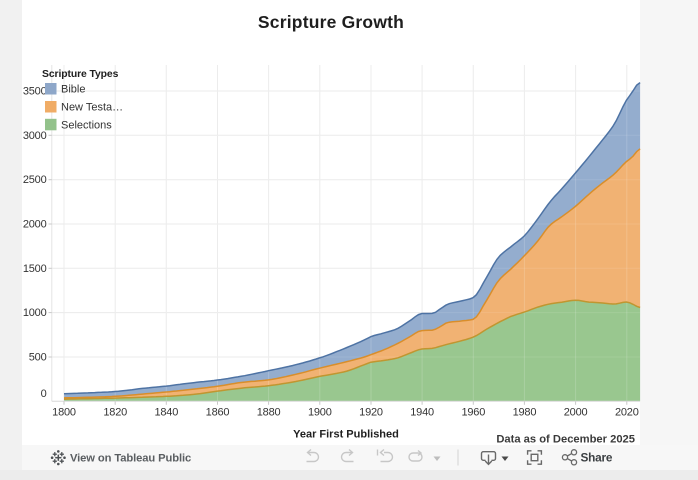 The image size is (698, 480). Describe the element at coordinates (44, 394) in the screenshot. I see `svg-text: 0` at that location.